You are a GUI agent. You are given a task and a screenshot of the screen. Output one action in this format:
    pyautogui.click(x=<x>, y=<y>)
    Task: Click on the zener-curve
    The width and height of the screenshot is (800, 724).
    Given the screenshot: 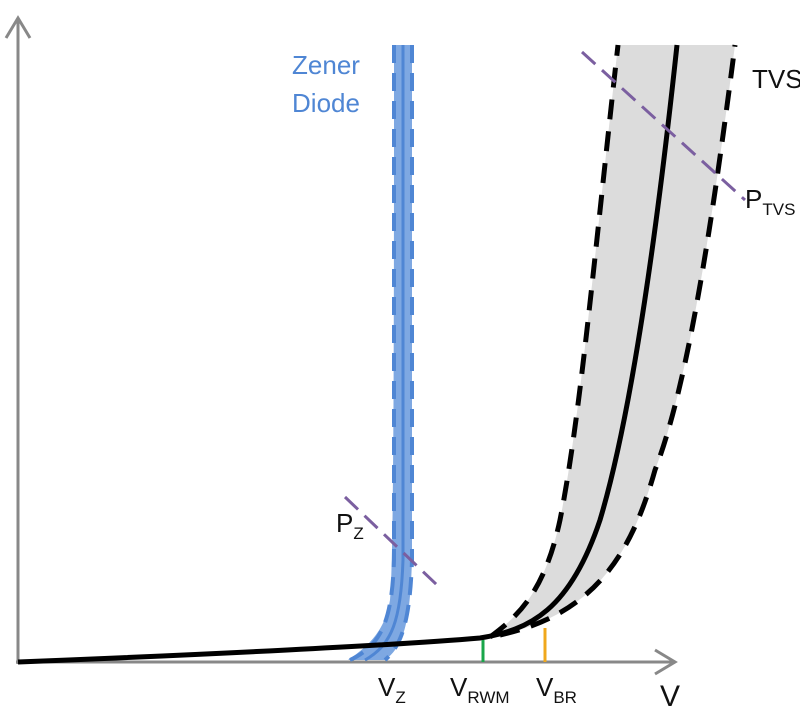 What is the action you would take?
    pyautogui.click(x=384, y=353)
    